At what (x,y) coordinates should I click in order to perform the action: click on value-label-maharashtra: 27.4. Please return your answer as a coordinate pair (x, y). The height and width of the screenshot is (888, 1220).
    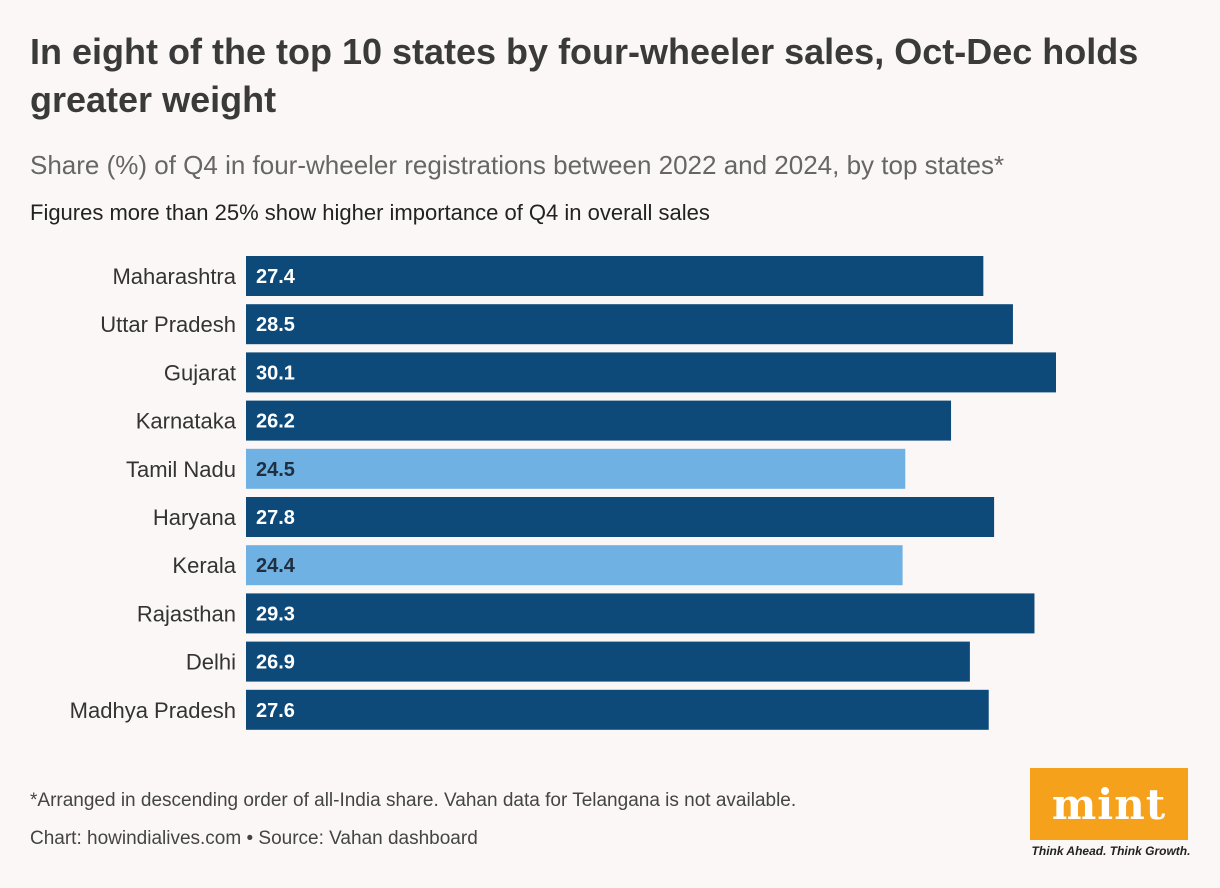
    Looking at the image, I should click on (276, 277).